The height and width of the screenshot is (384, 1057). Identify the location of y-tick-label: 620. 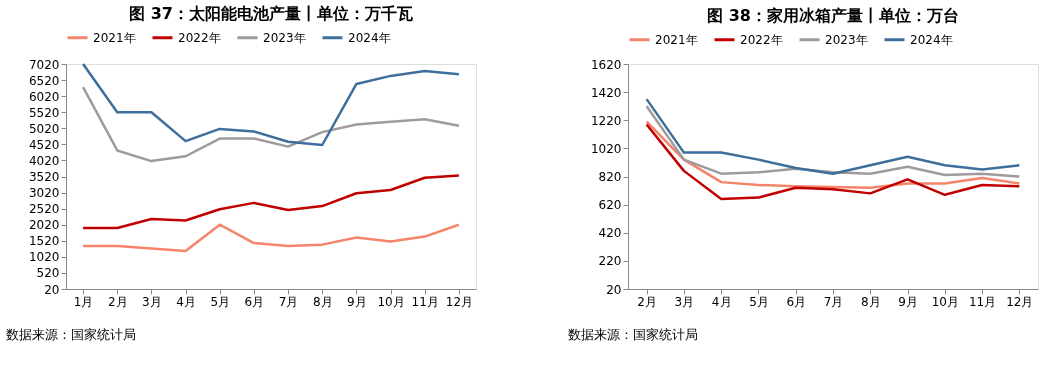
(610, 205).